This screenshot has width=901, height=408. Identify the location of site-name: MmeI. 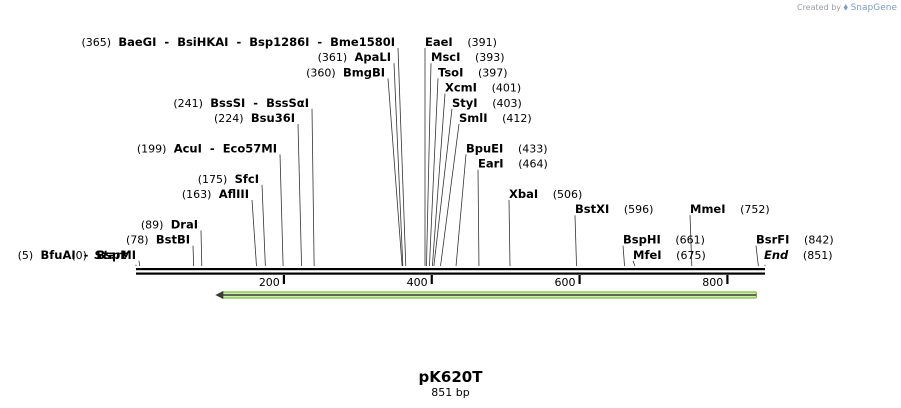
(708, 209).